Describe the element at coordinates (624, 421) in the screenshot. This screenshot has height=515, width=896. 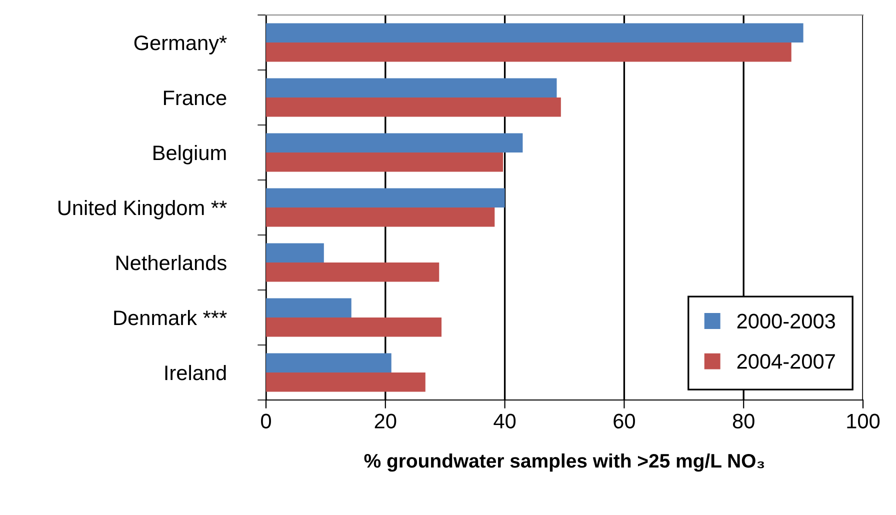
I see `x-tick-label: 60` at that location.